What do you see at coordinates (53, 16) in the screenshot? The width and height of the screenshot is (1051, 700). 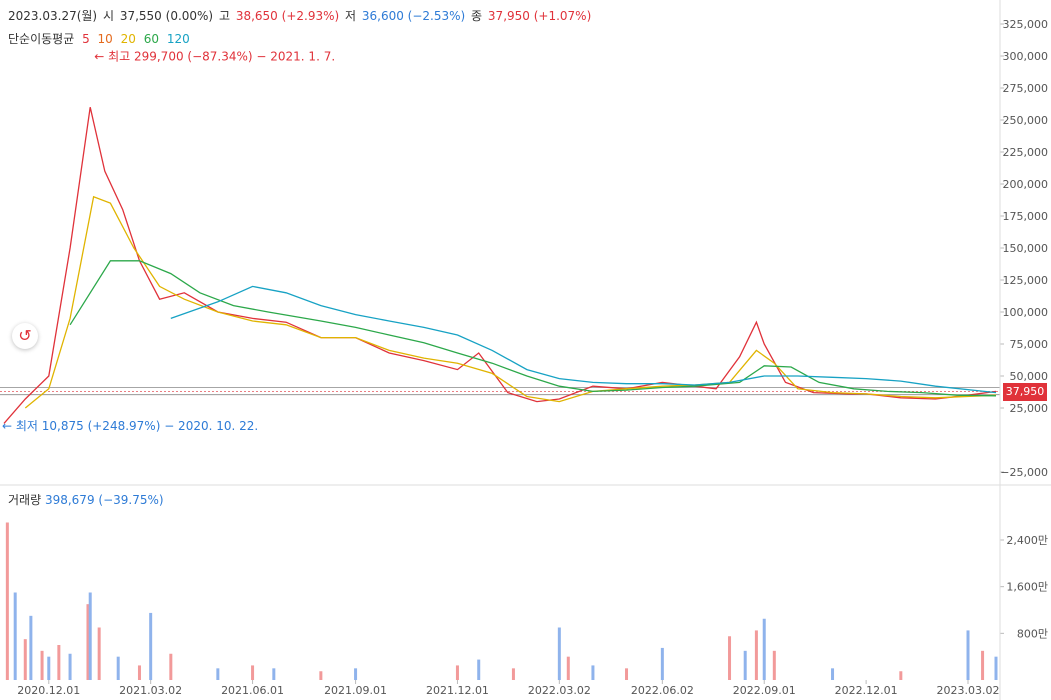 I see `date-label: 2023.03.27(월)` at bounding box center [53, 16].